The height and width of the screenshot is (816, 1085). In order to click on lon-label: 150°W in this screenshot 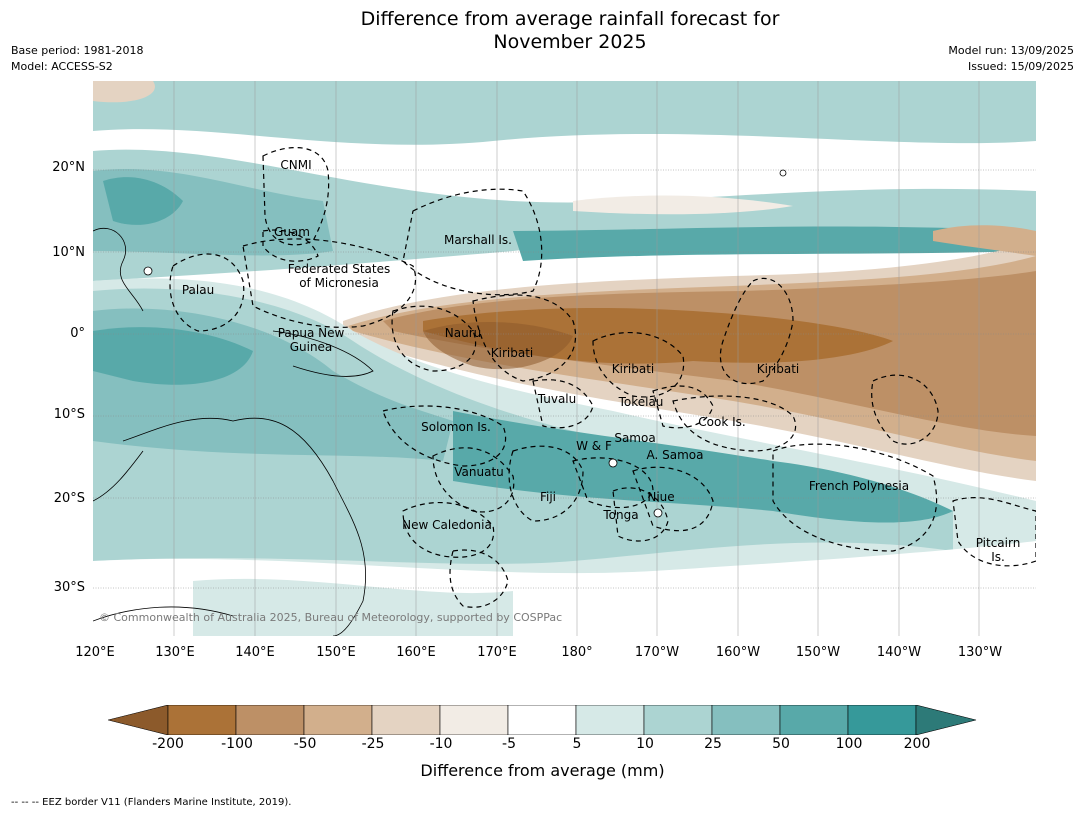, I will do `click(818, 652)`.